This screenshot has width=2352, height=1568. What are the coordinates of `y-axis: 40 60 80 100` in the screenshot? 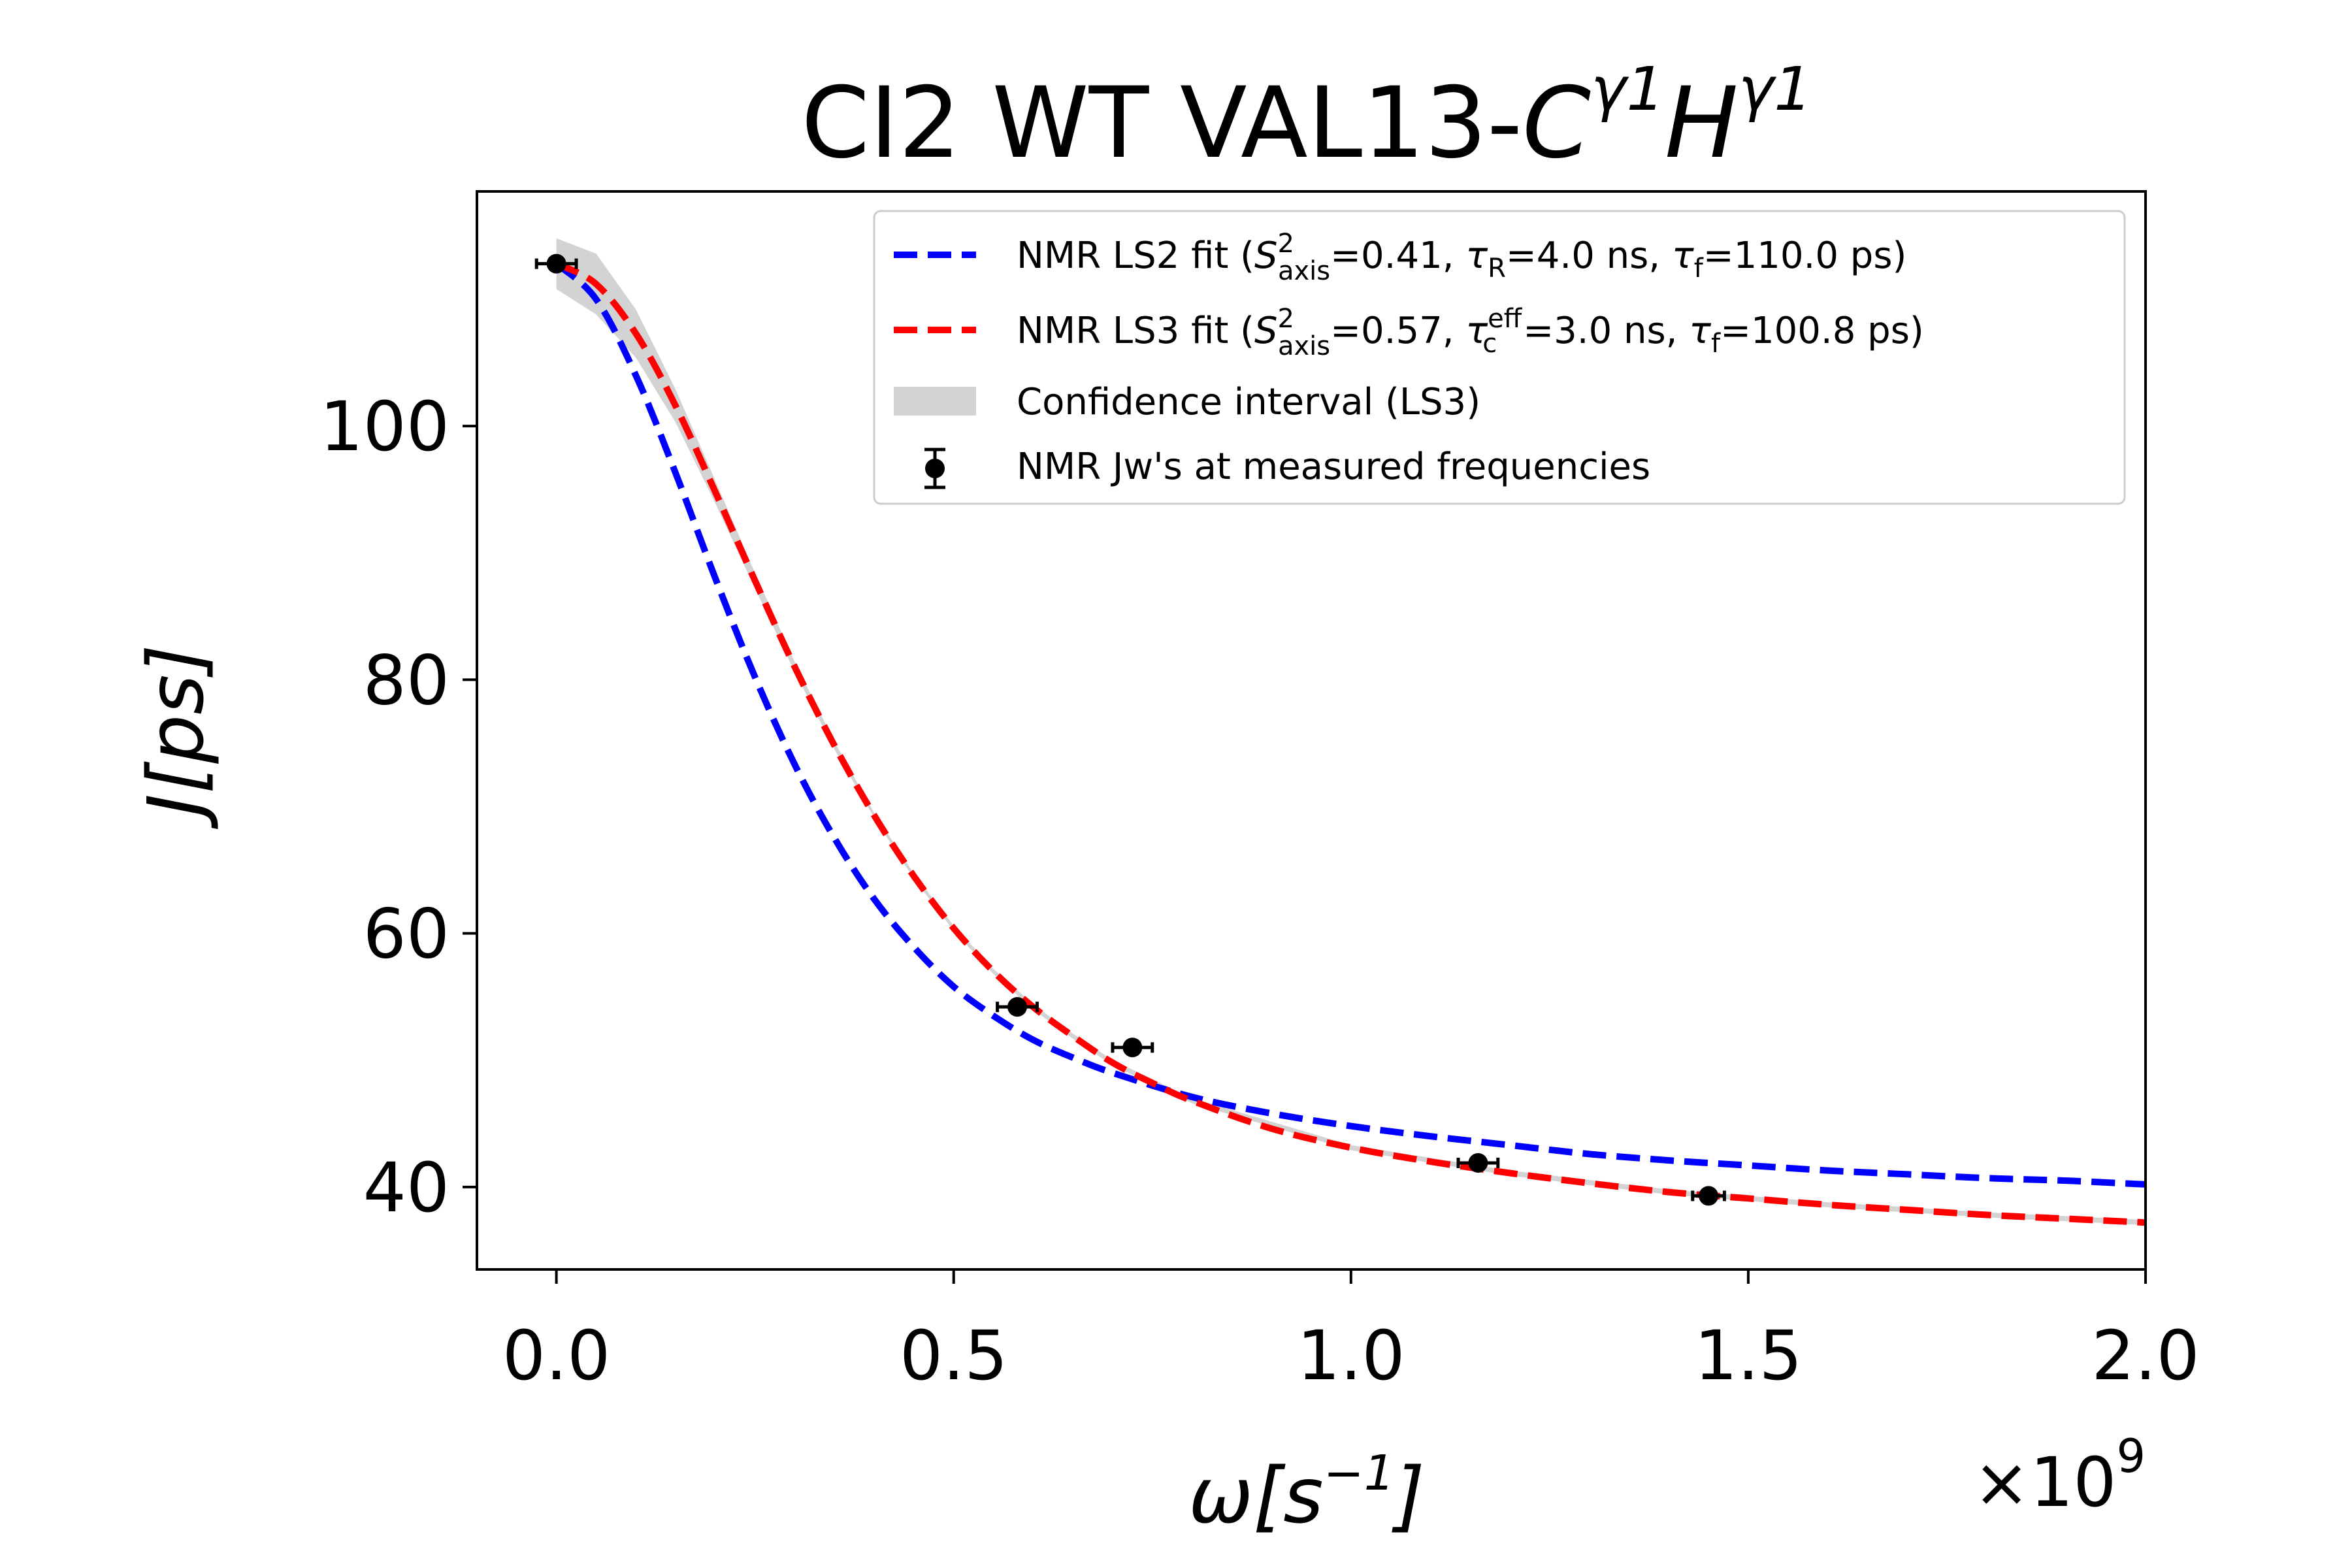 It's located at (398, 807).